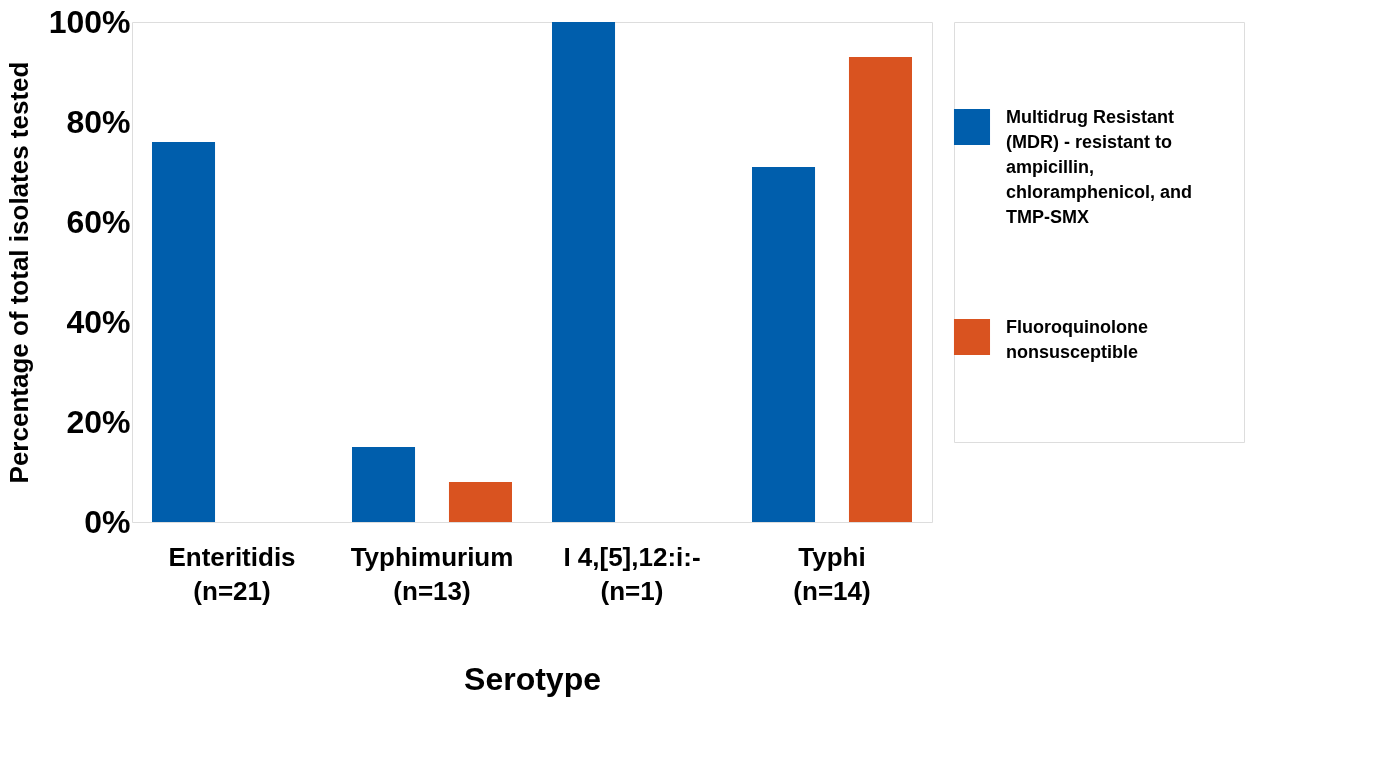  What do you see at coordinates (632, 573) in the screenshot?
I see `x-tick-label: I 4,[5],12:i:- (n=1)` at bounding box center [632, 573].